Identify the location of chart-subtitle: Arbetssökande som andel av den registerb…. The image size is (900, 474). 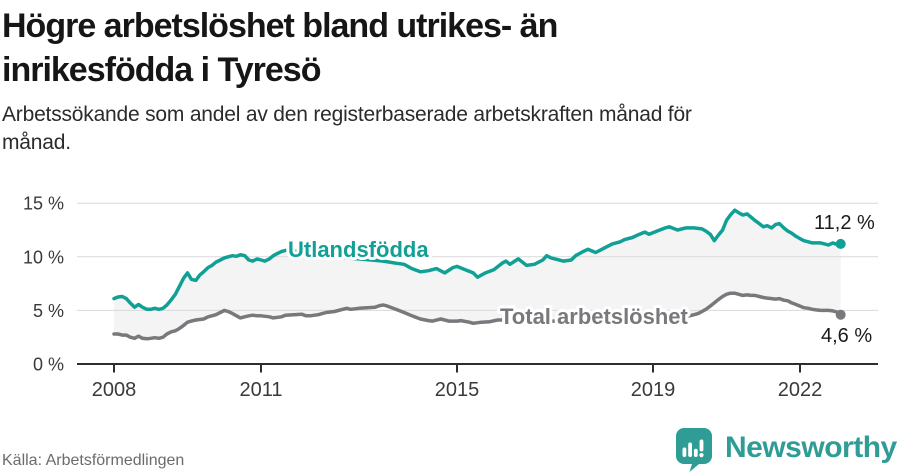
(432, 129).